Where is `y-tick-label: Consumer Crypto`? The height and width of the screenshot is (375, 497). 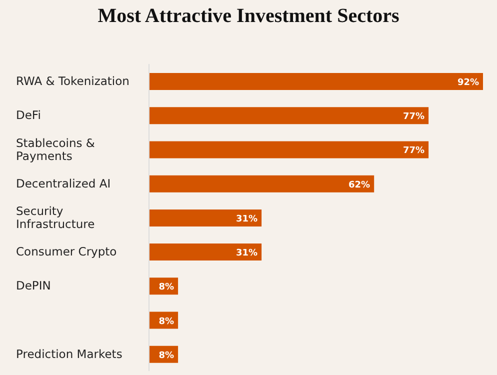
y-tick-label: Consumer Crypto is located at coordinates (66, 251).